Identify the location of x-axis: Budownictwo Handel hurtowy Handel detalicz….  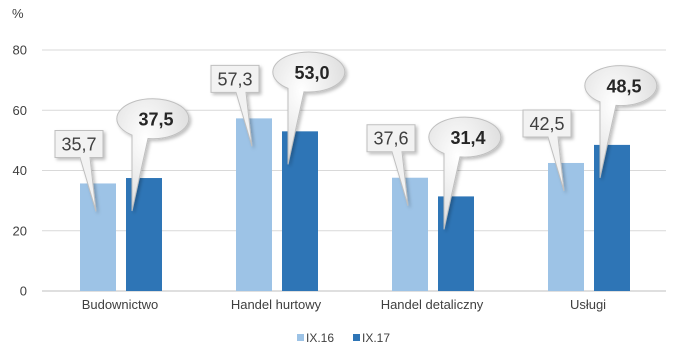
(344, 304).